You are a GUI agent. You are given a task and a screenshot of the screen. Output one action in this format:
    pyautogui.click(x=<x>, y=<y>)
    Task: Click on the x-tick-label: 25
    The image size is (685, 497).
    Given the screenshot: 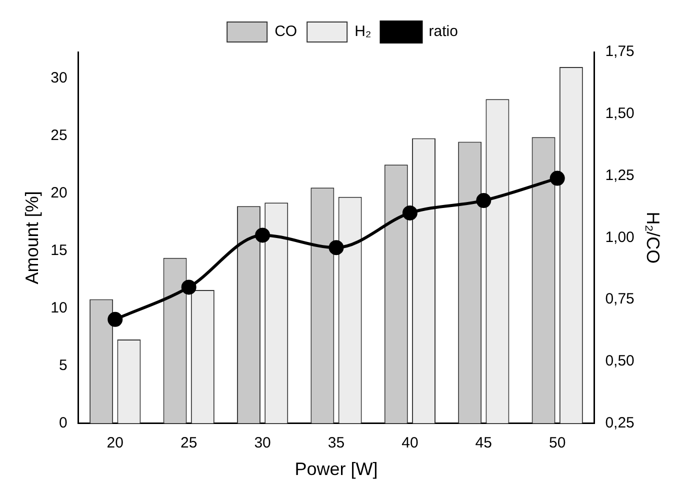 What is the action you would take?
    pyautogui.click(x=189, y=443)
    